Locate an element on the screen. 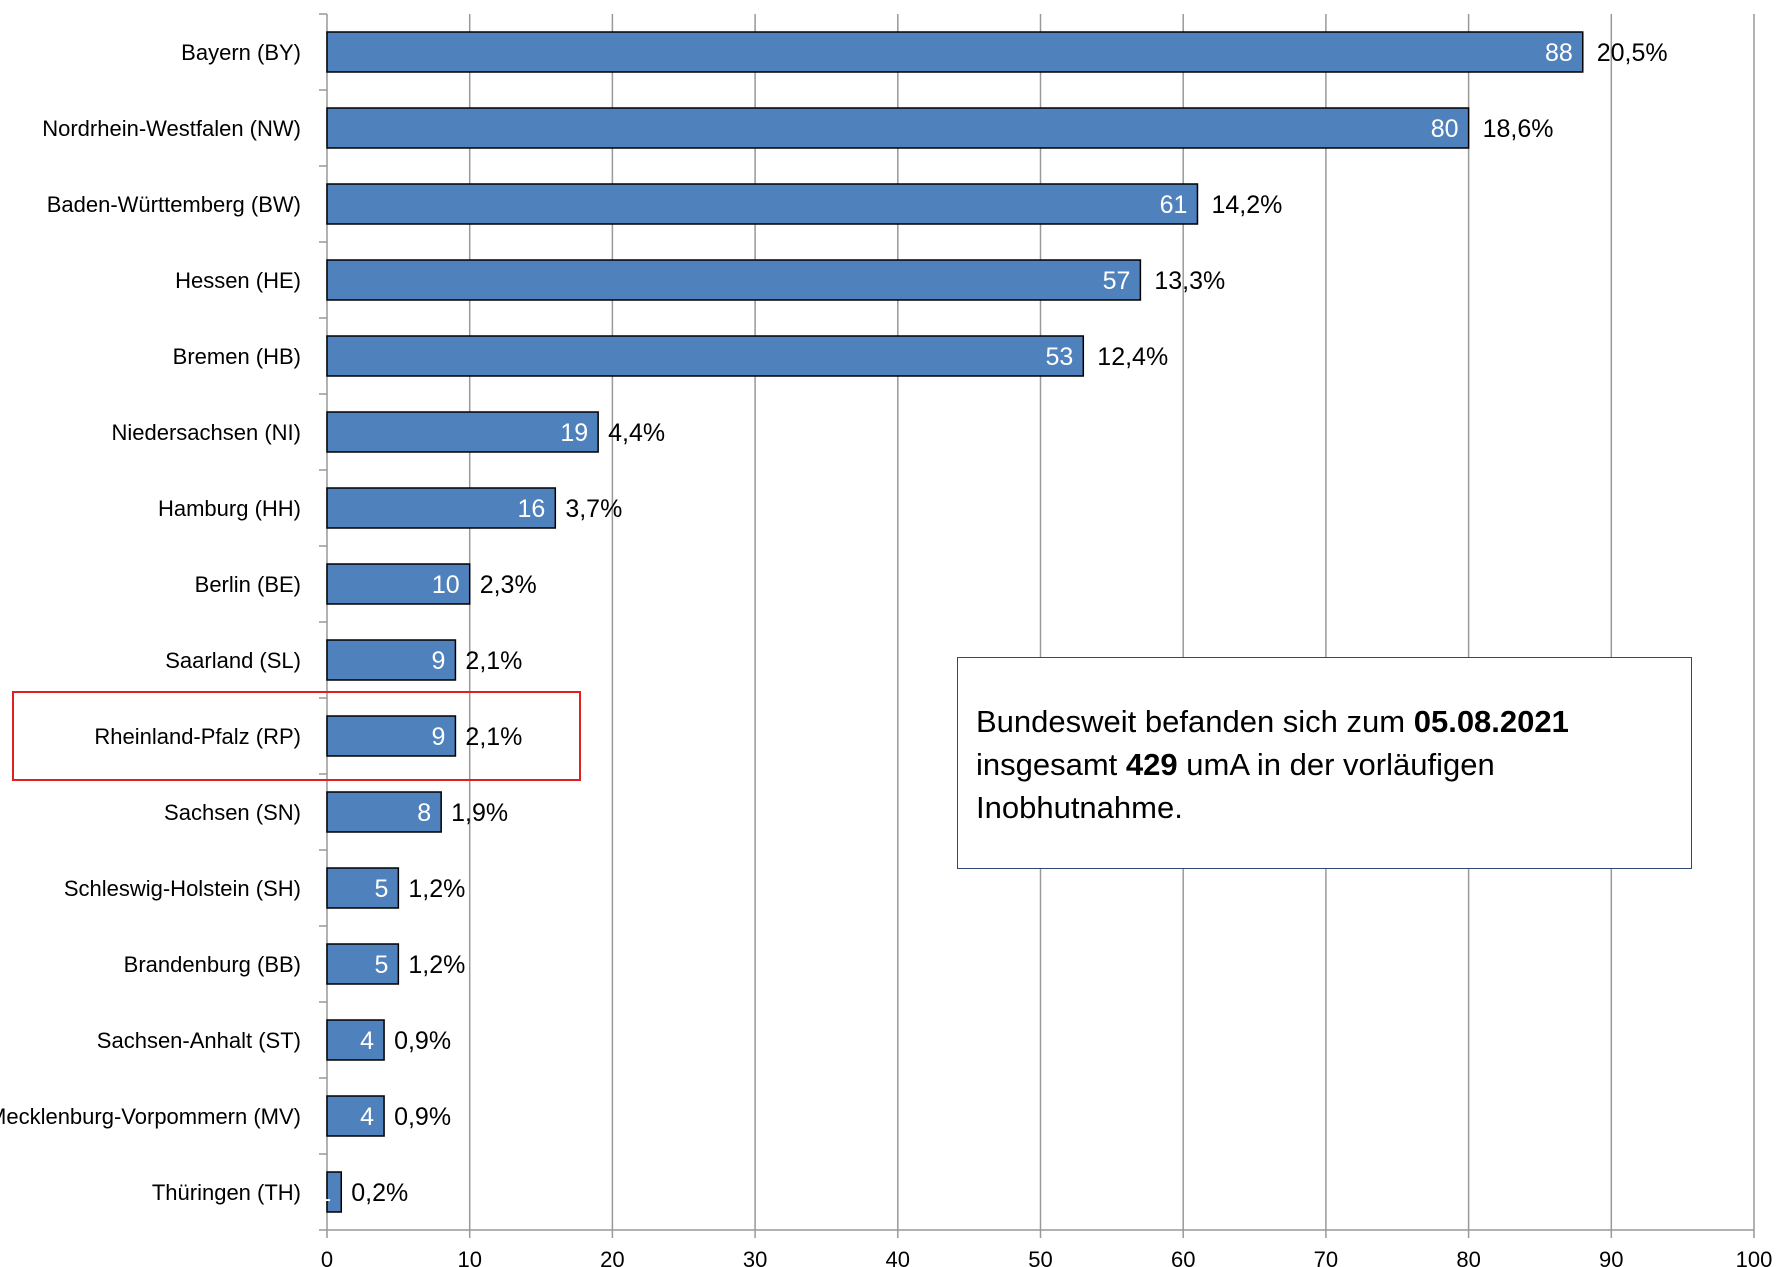  percent-label: 4,4% is located at coordinates (636, 433).